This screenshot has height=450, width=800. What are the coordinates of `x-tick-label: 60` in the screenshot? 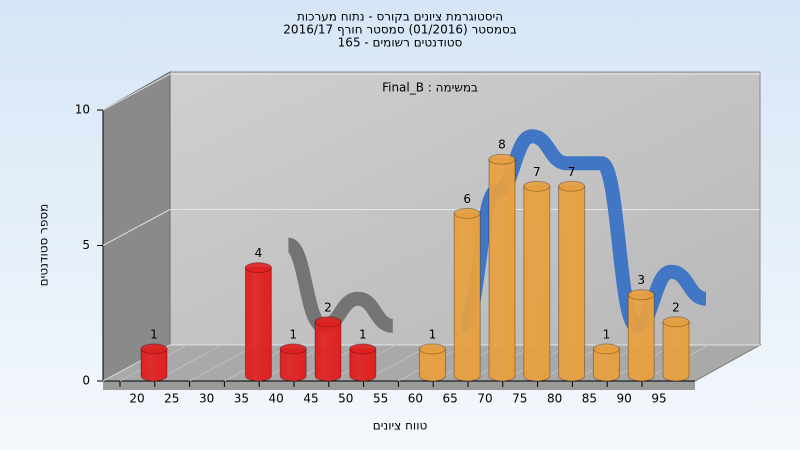 It's located at (415, 399).